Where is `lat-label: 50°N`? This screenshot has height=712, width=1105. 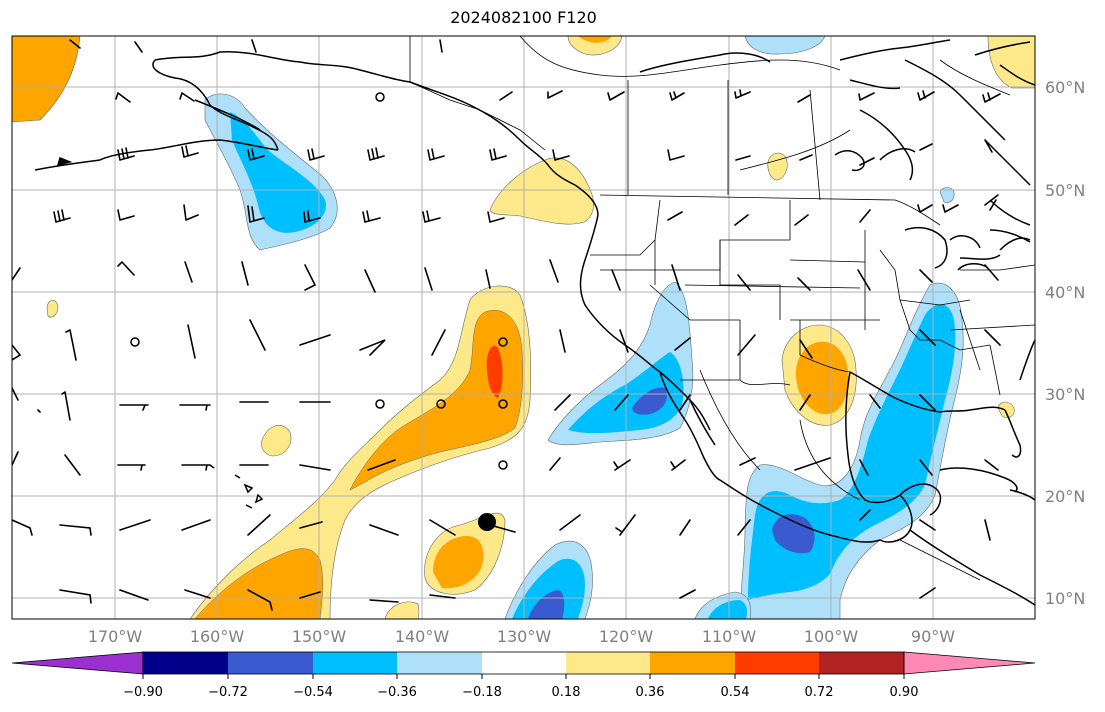
lat-label: 50°N is located at coordinates (1065, 190).